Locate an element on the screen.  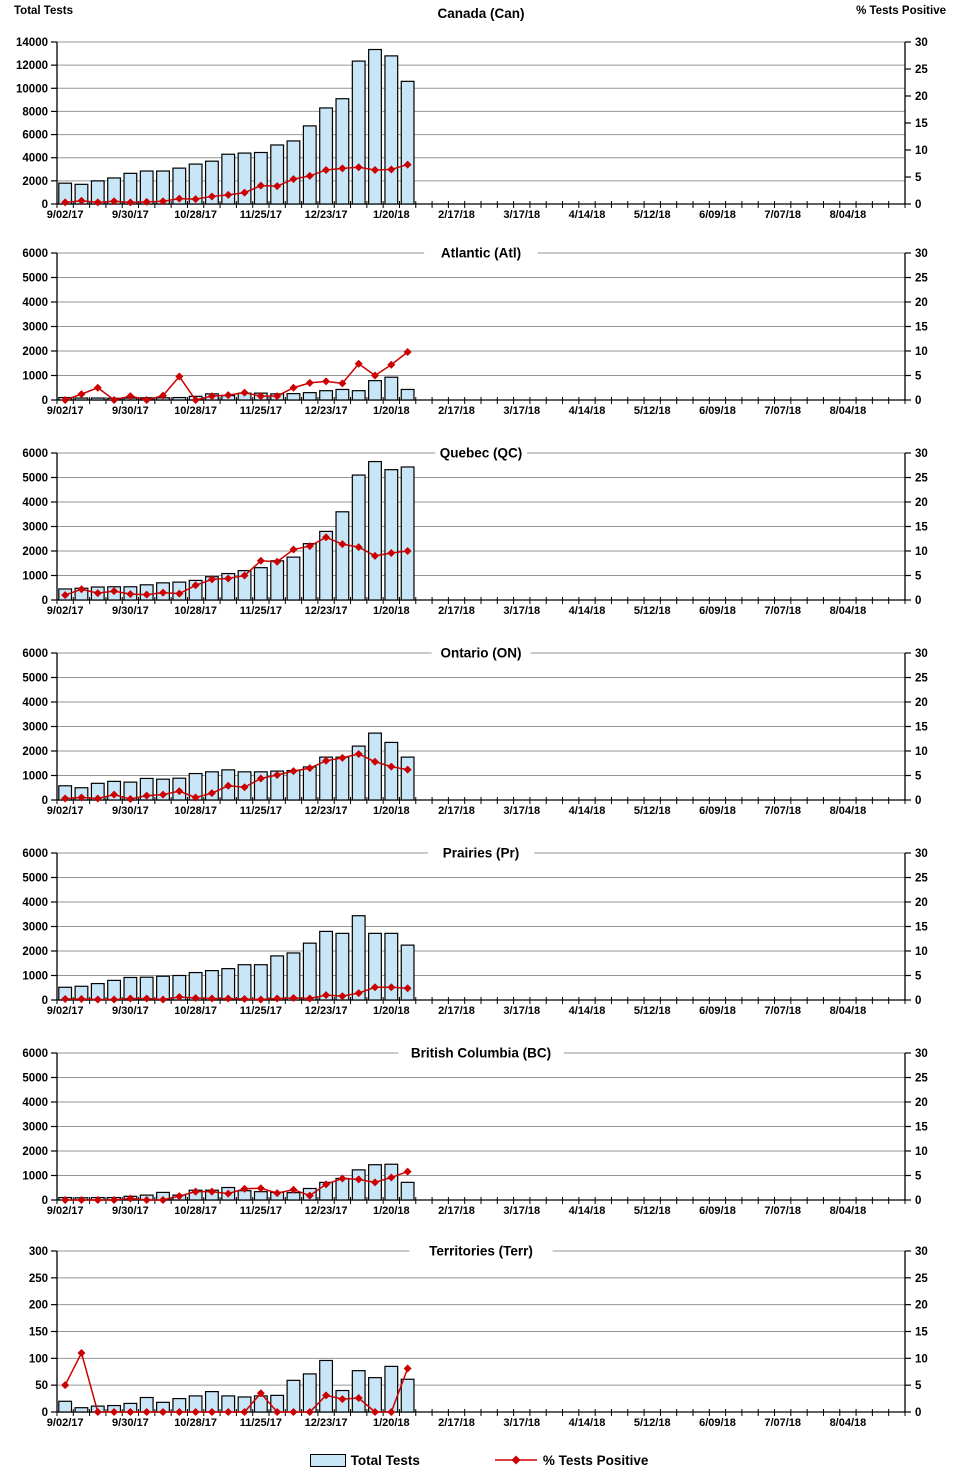
legend-item-total-tests: Total Tests is located at coordinates (364, 1460).